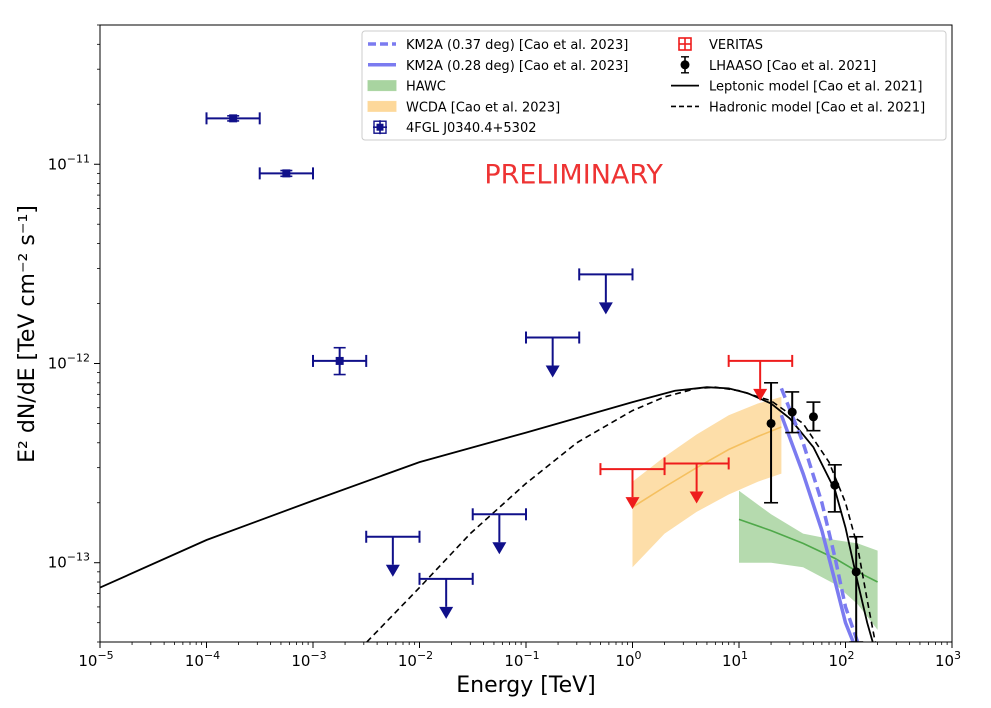  What do you see at coordinates (808, 550) in the screenshot?
I see `hawc-center-line` at bounding box center [808, 550].